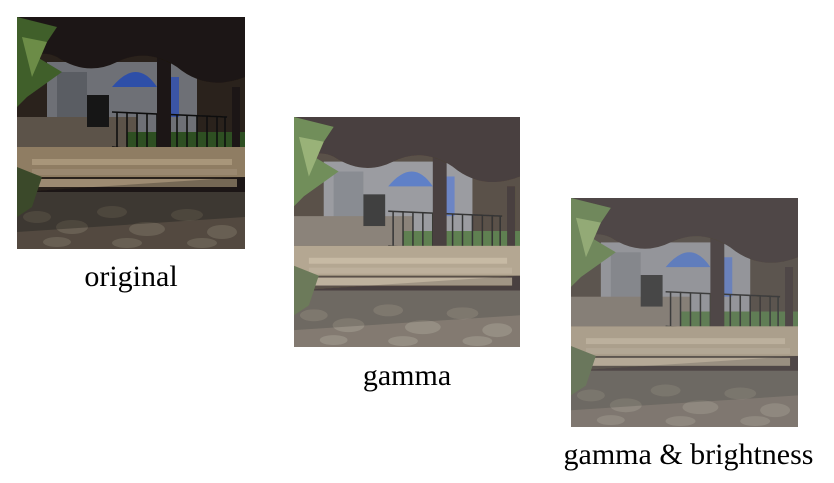 This screenshot has width=834, height=483. I want to click on caption-original: original, so click(131, 276).